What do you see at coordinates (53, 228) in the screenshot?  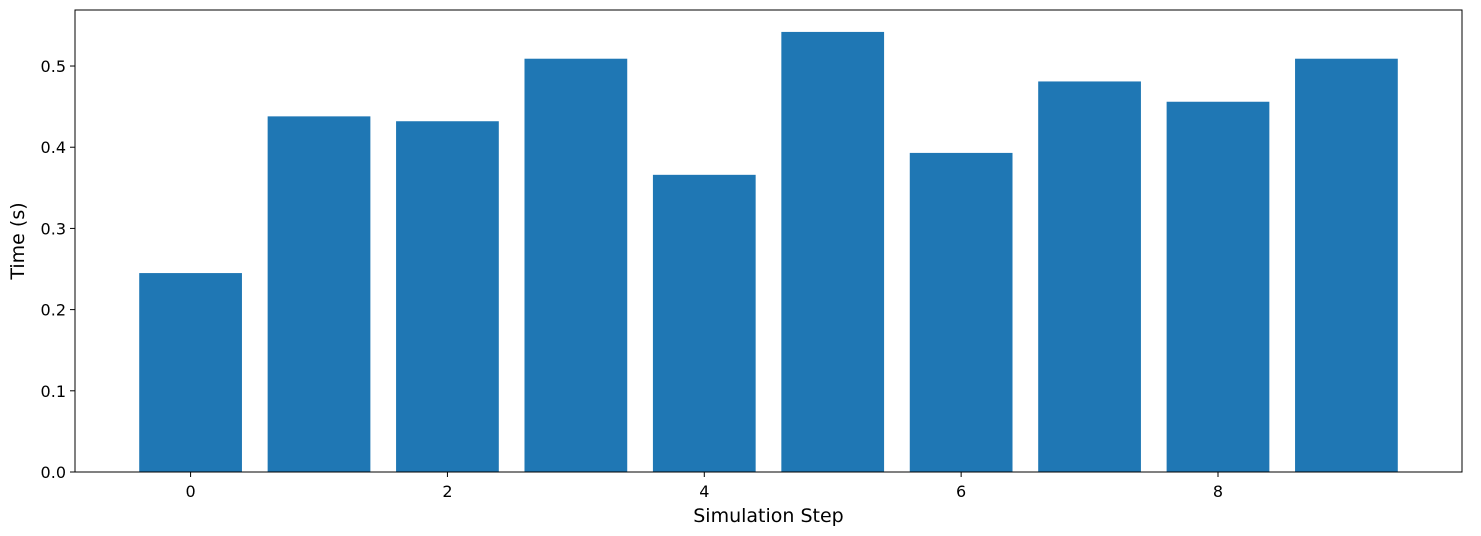 I see `y-tick-label: 0.3` at bounding box center [53, 228].